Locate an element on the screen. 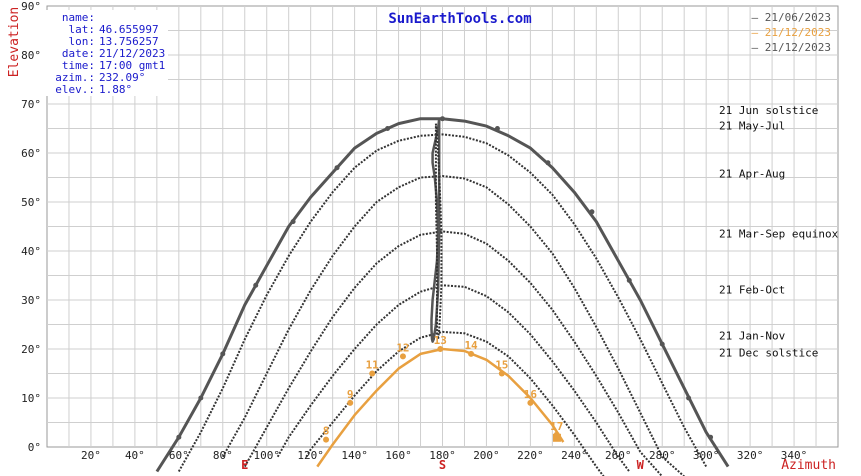  y-tick-label: 70° is located at coordinates (31, 104).